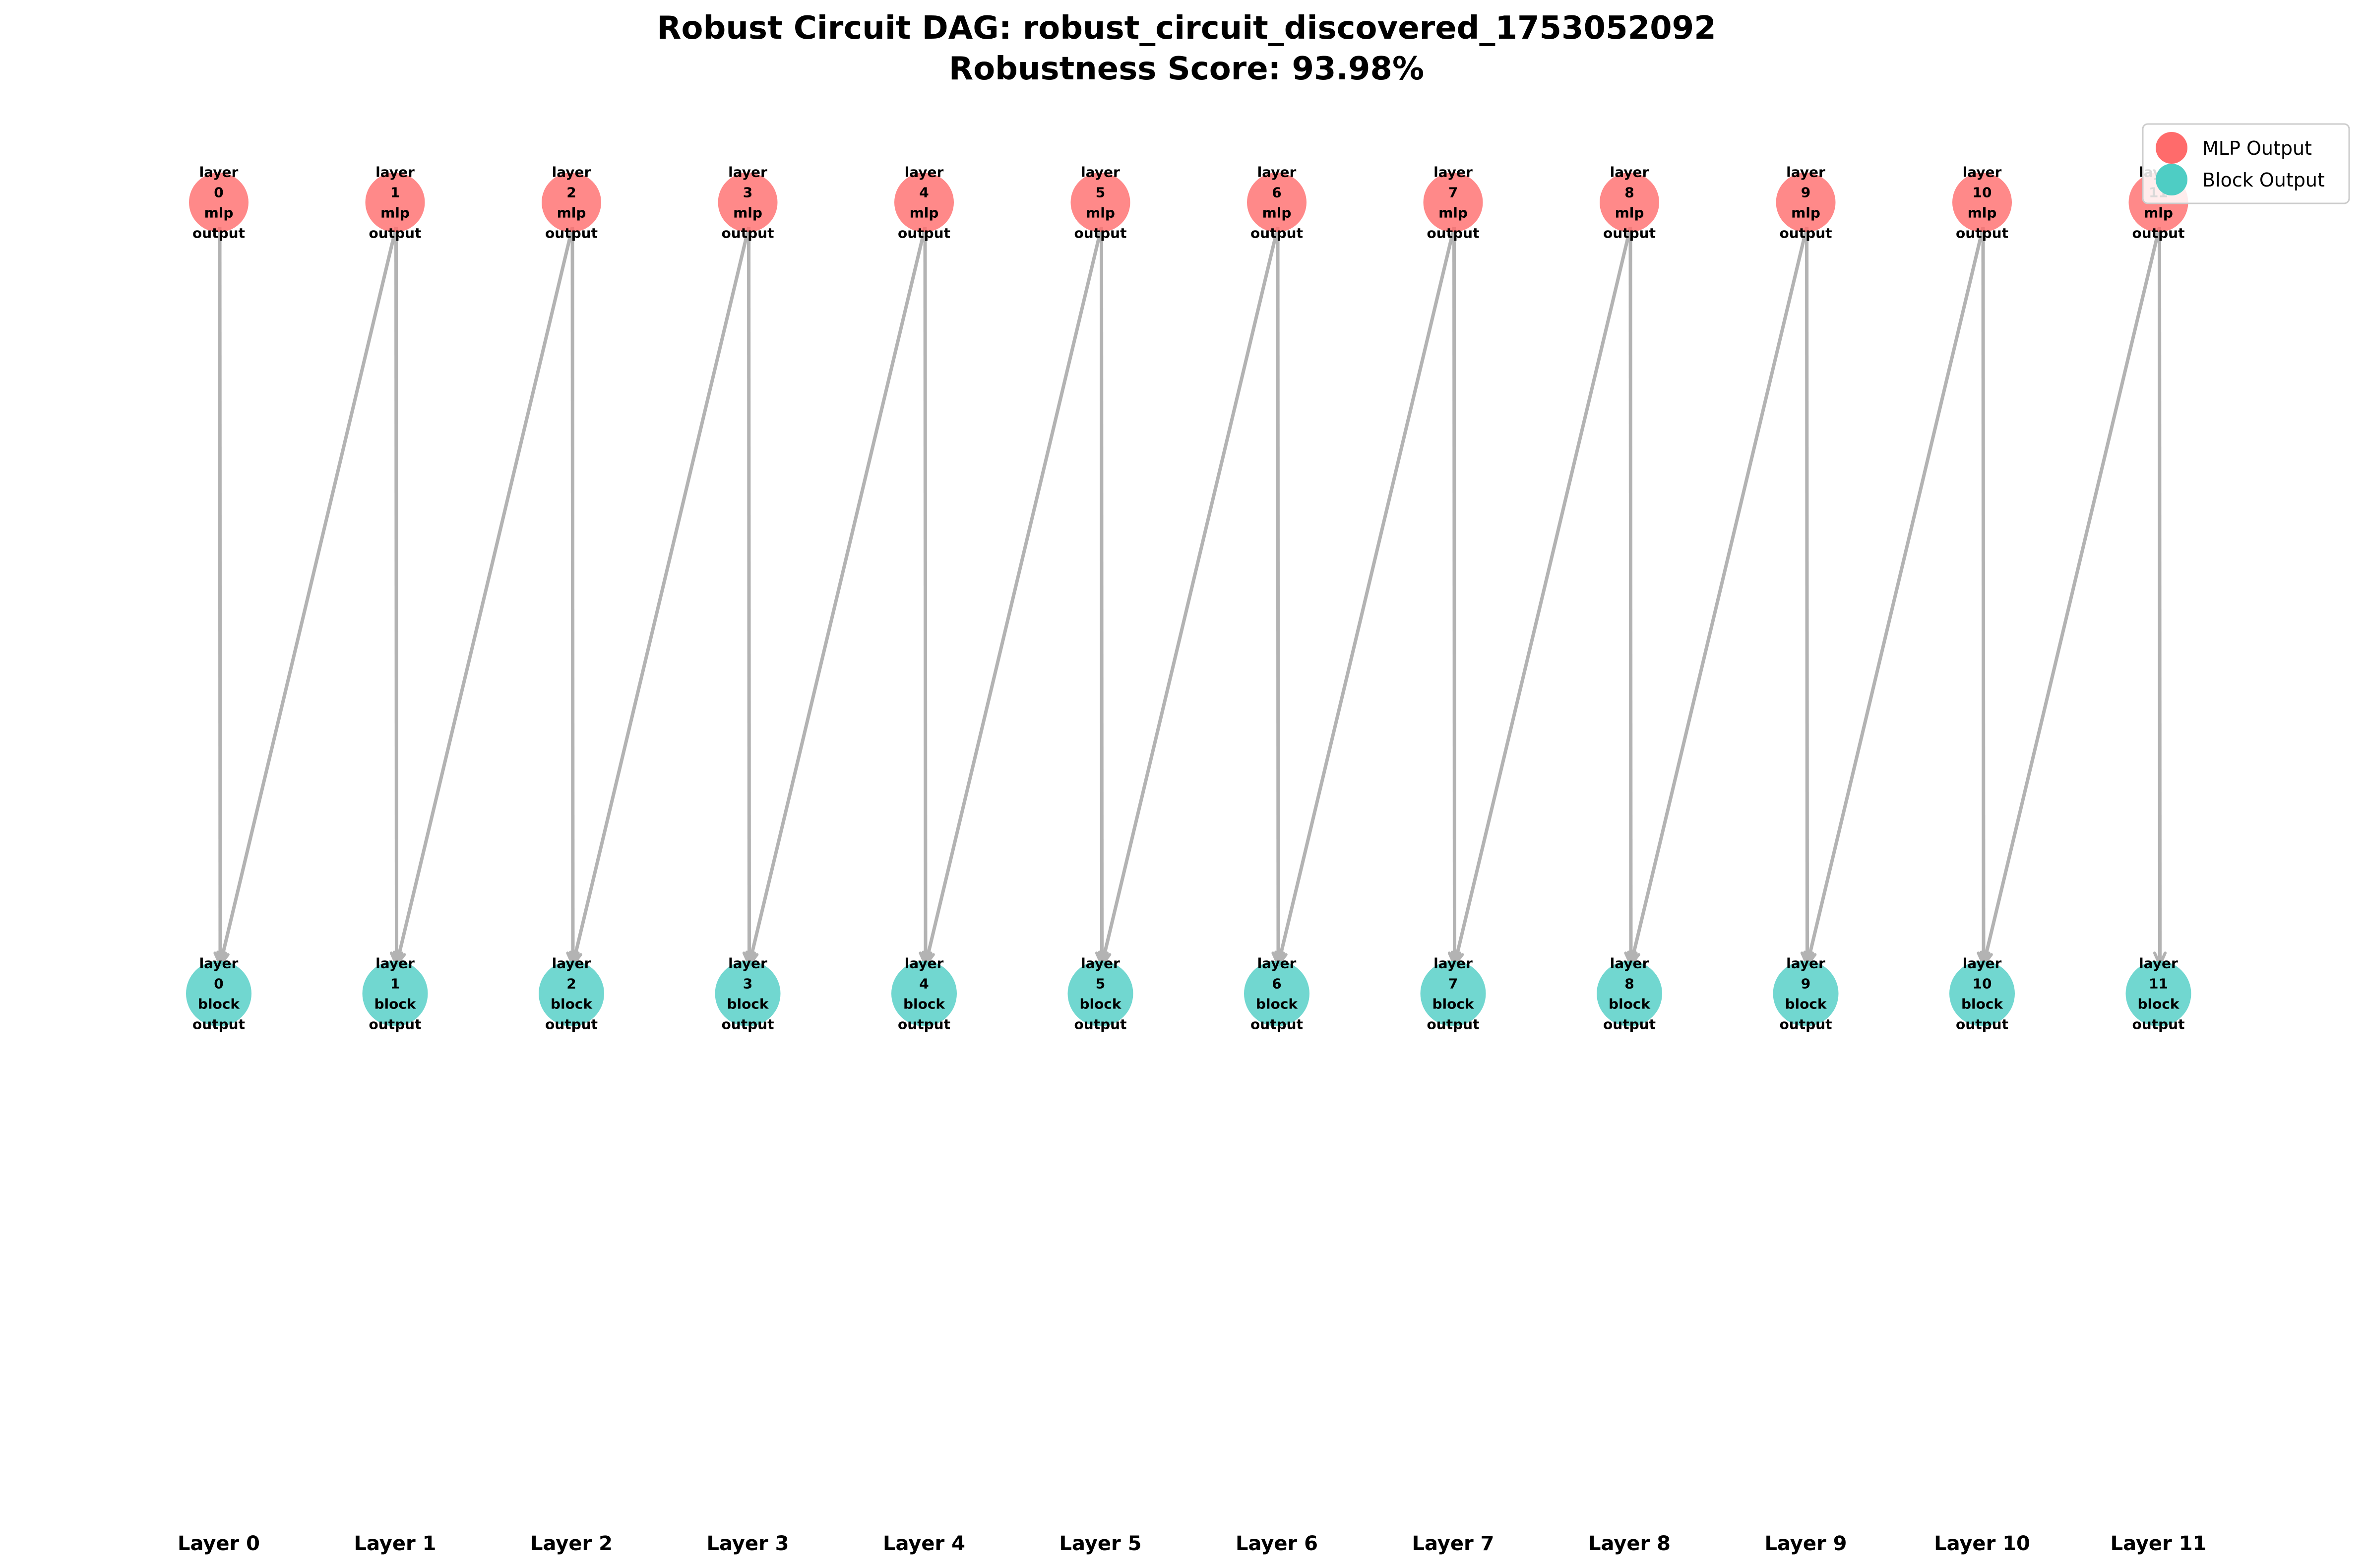  What do you see at coordinates (1101, 233) in the screenshot?
I see `mlp-node-label-5-line-3: output` at bounding box center [1101, 233].